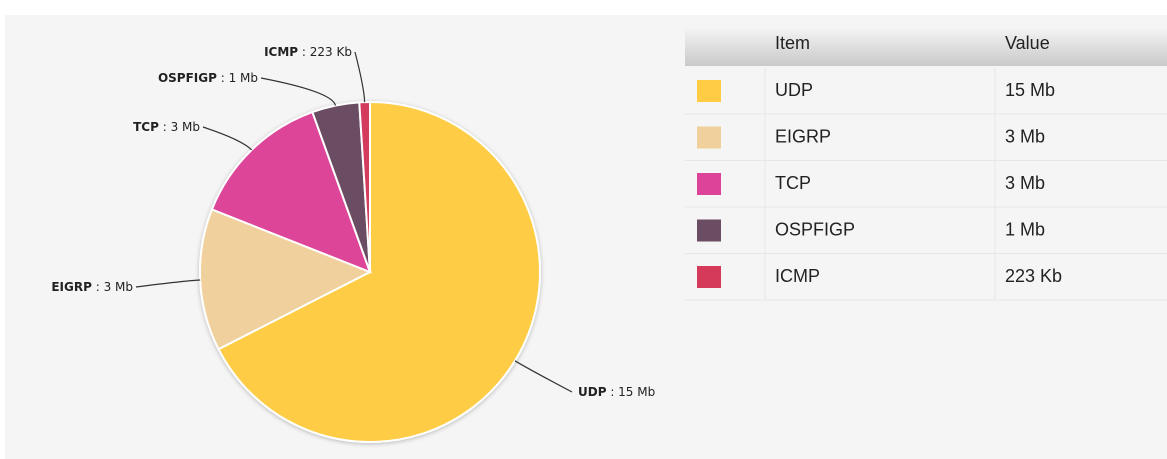 The height and width of the screenshot is (459, 1167). Describe the element at coordinates (793, 183) in the screenshot. I see `item-cell: TCP` at that location.